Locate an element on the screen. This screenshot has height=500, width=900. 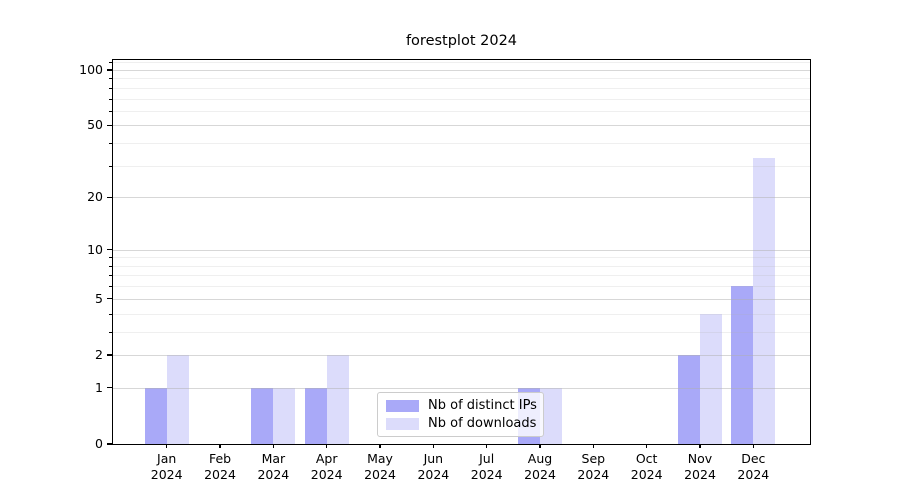
legend-entry-distinct-ips: Nb of distinct IPs is located at coordinates (461, 405).